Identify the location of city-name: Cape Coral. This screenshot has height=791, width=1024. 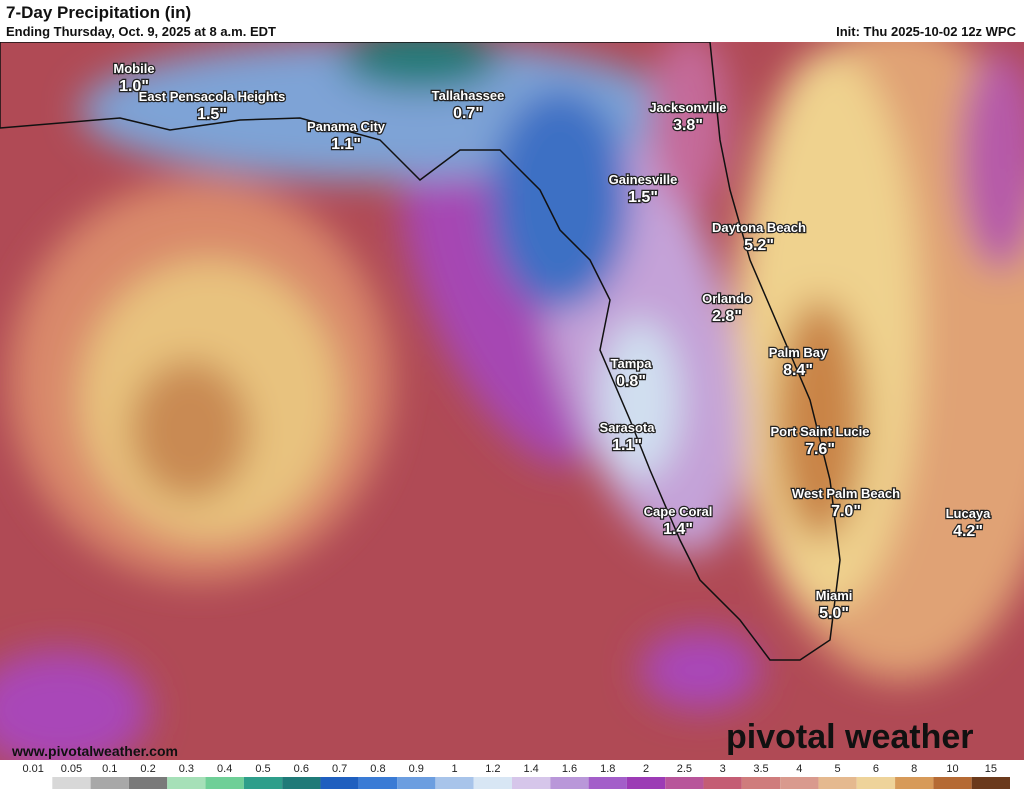
(678, 511).